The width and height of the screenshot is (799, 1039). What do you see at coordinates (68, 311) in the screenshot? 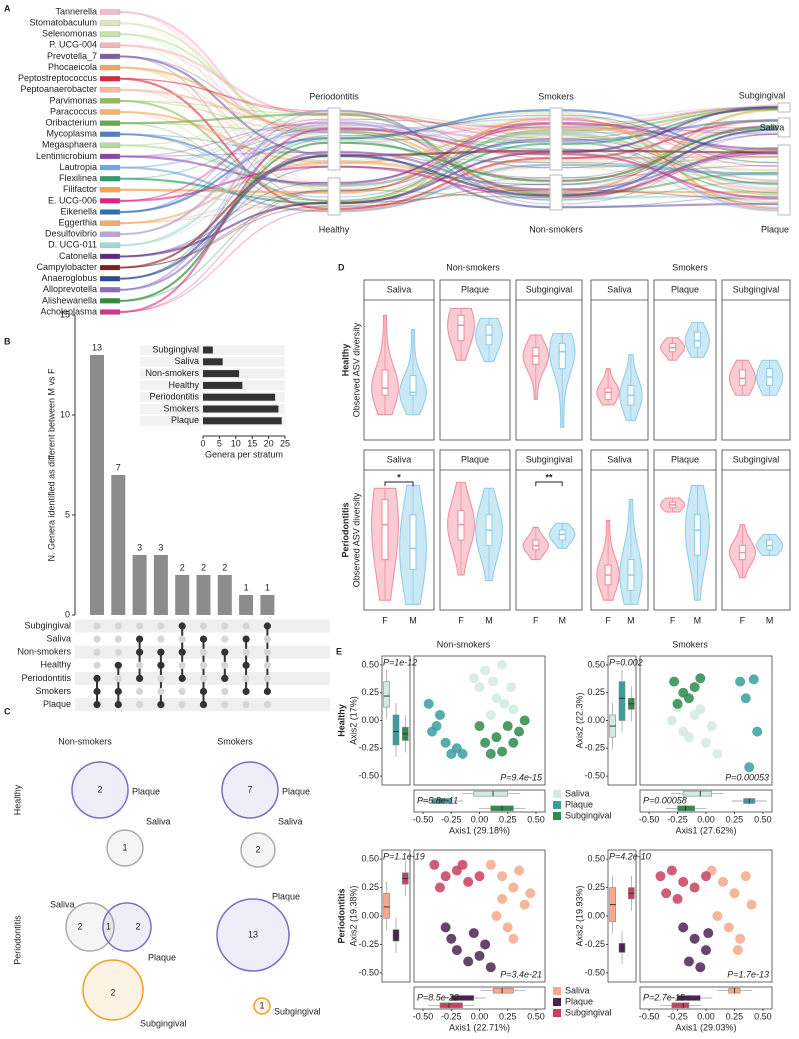
I see `genus-label: Acholeplasma` at bounding box center [68, 311].